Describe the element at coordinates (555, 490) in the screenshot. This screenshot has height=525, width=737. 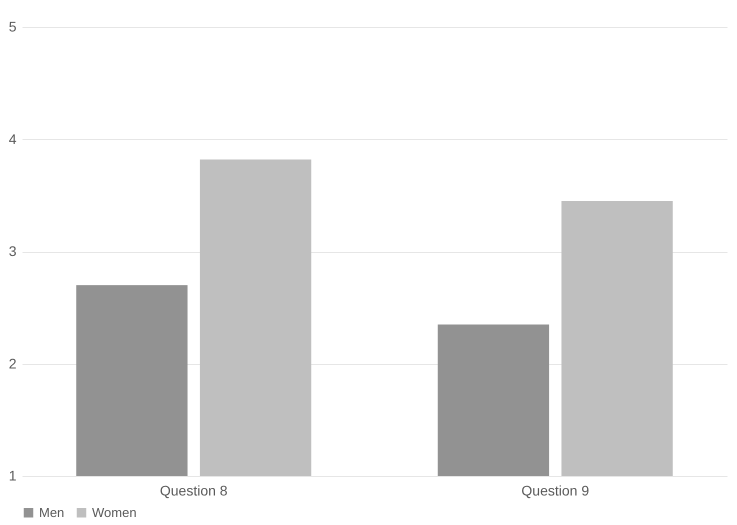
I see `x-tick-label: Question 9` at that location.